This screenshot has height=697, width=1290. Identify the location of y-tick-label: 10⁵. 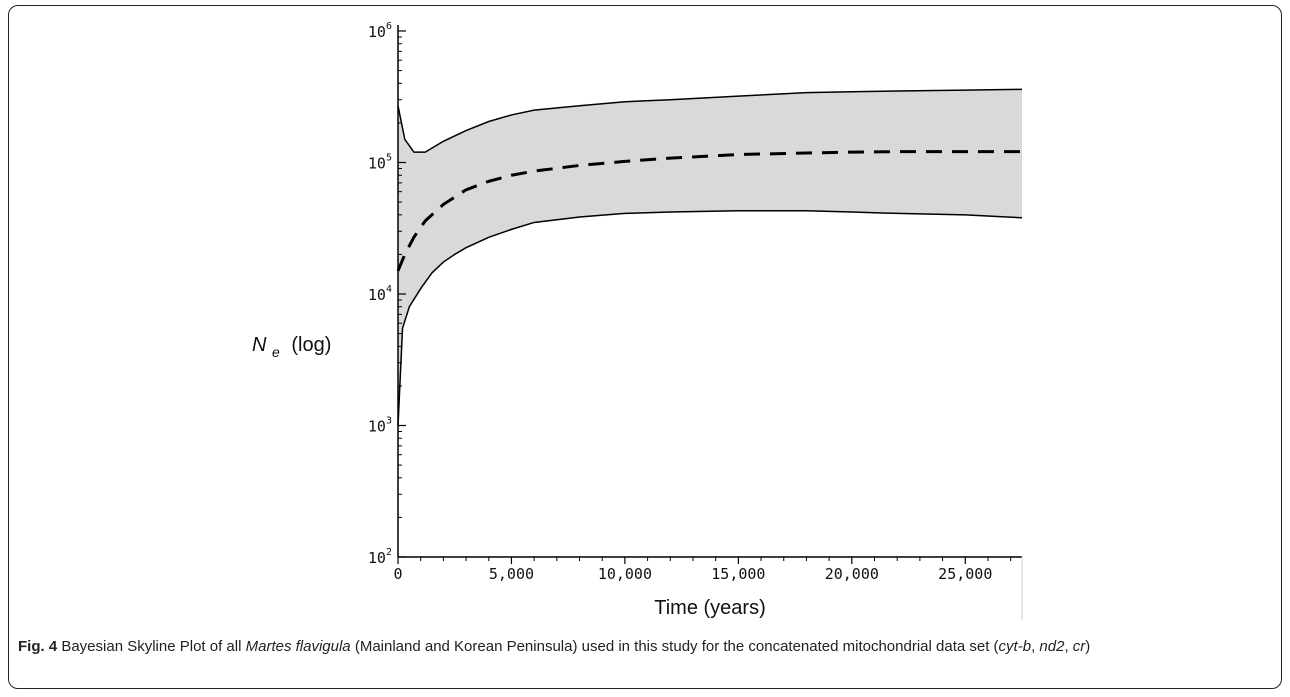
(380, 163).